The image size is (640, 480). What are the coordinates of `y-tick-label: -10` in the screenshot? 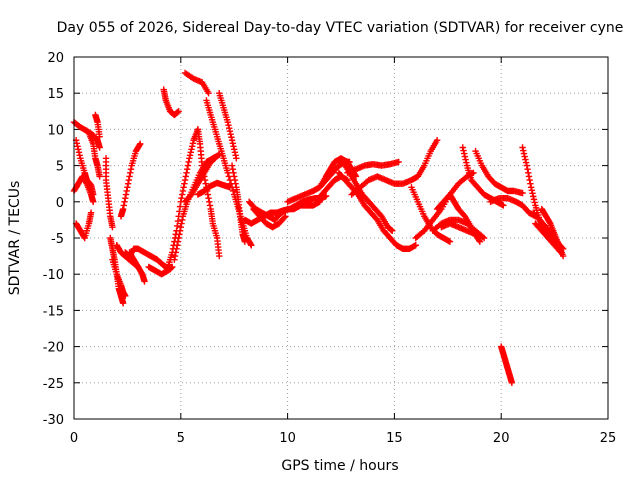 It's located at (53, 275).